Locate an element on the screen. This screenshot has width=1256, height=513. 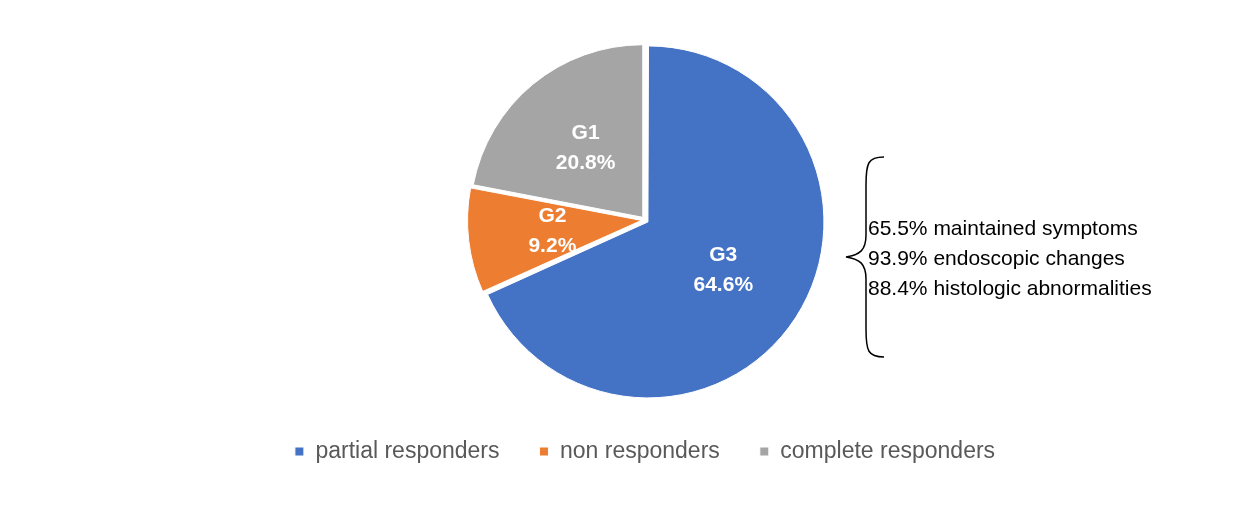
text: 88.4% histologic abnormalities is located at coordinates (1010, 288).